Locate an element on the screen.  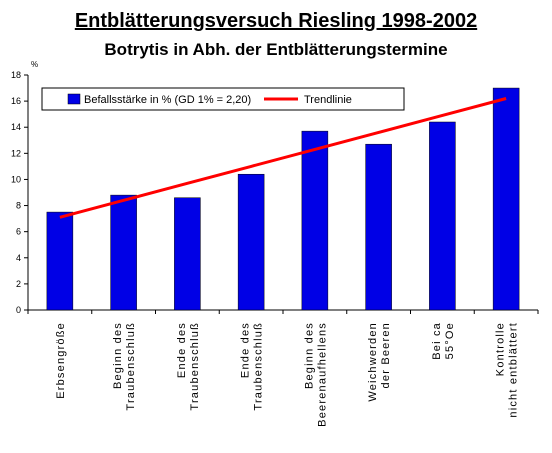
y-tick-label: 10 is located at coordinates (16, 179).